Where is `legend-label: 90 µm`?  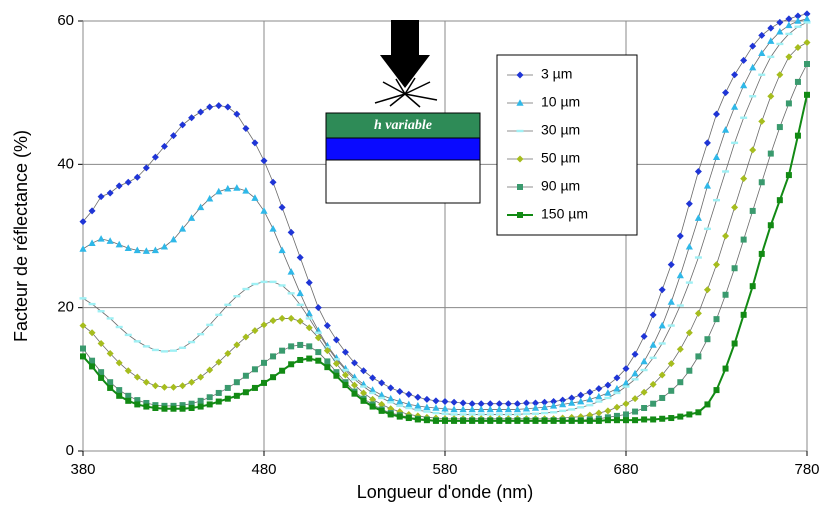
legend-label: 90 µm is located at coordinates (560, 186).